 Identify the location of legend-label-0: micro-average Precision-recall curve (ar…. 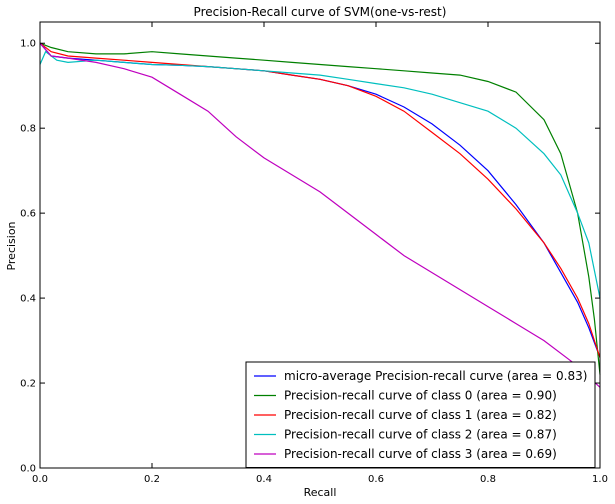
(435, 376).